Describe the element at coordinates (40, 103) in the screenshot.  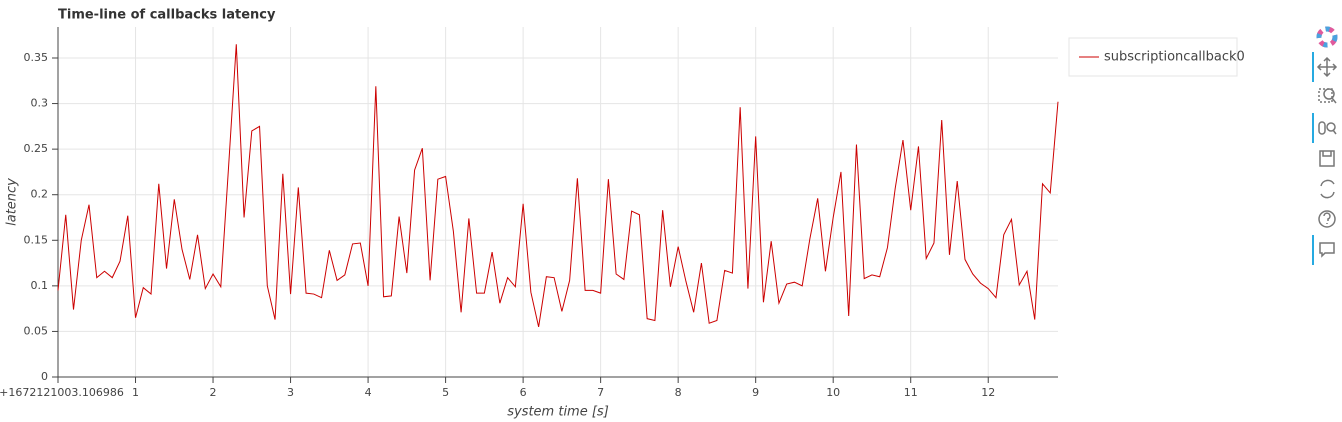
I see `y-tick-label: 0.3` at that location.